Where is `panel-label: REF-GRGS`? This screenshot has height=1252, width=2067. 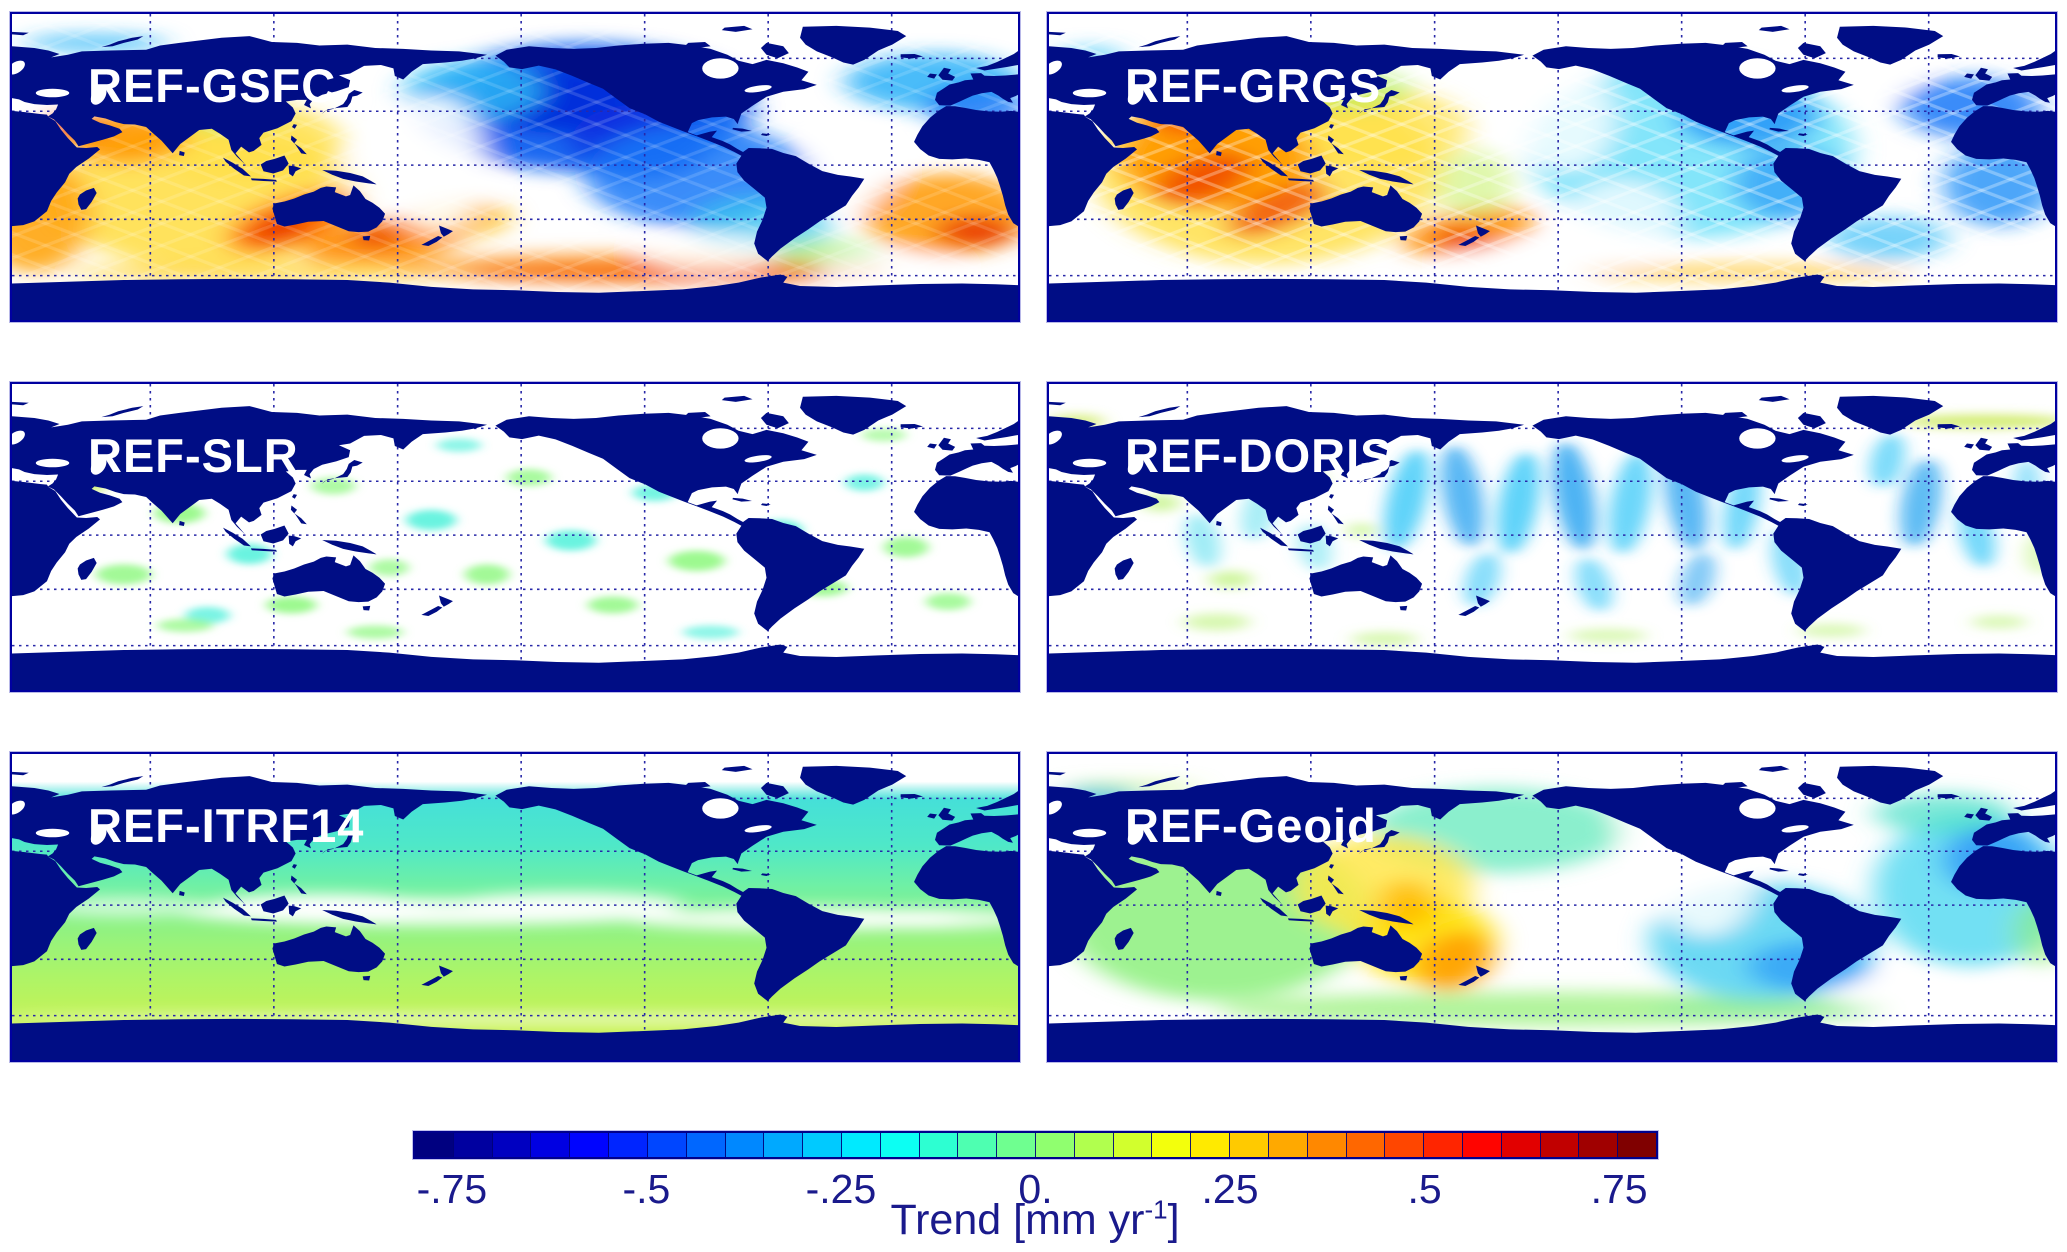 panel-label: REF-GRGS is located at coordinates (1253, 85).